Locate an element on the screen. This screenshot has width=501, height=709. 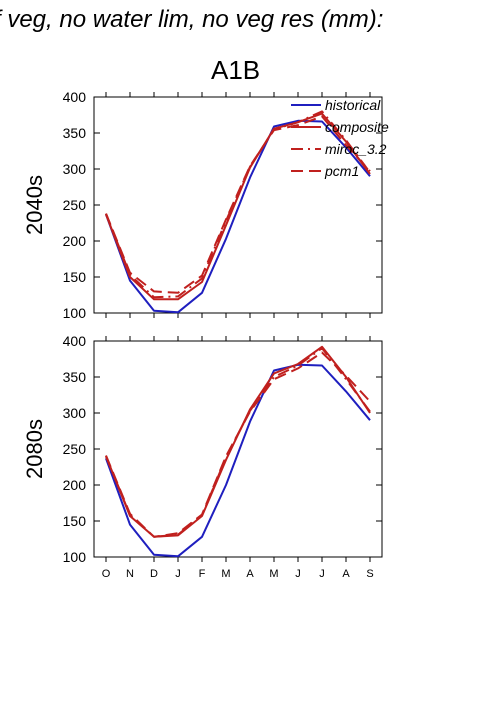
page-title: f veg, no water lim, no veg res (mm): is located at coordinates (192, 19).